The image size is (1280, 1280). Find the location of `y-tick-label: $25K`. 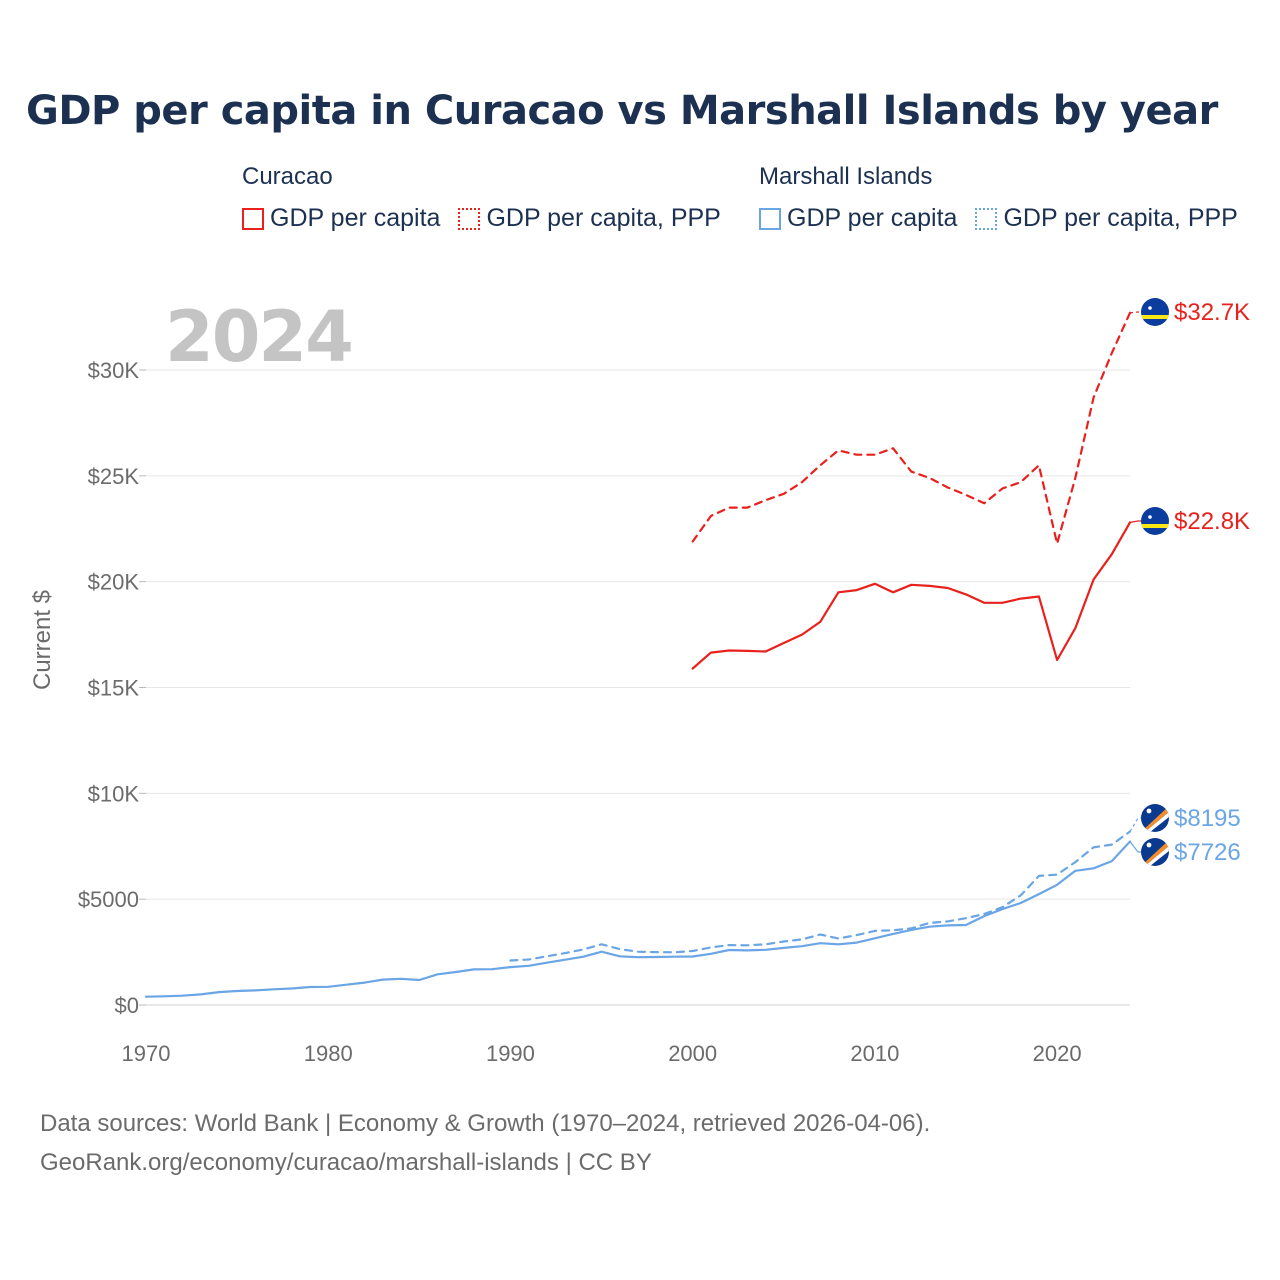

y-tick-label: $25K is located at coordinates (114, 476).